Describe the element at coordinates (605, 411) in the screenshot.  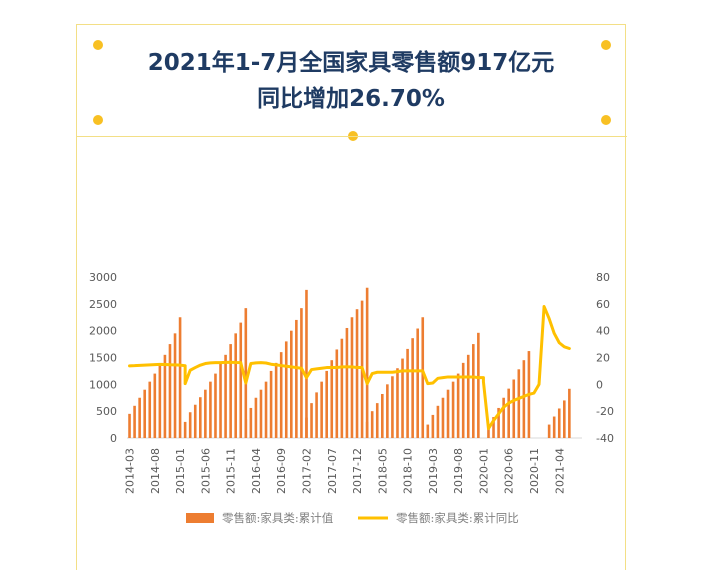
I see `y-right-tick-label: -20` at that location.